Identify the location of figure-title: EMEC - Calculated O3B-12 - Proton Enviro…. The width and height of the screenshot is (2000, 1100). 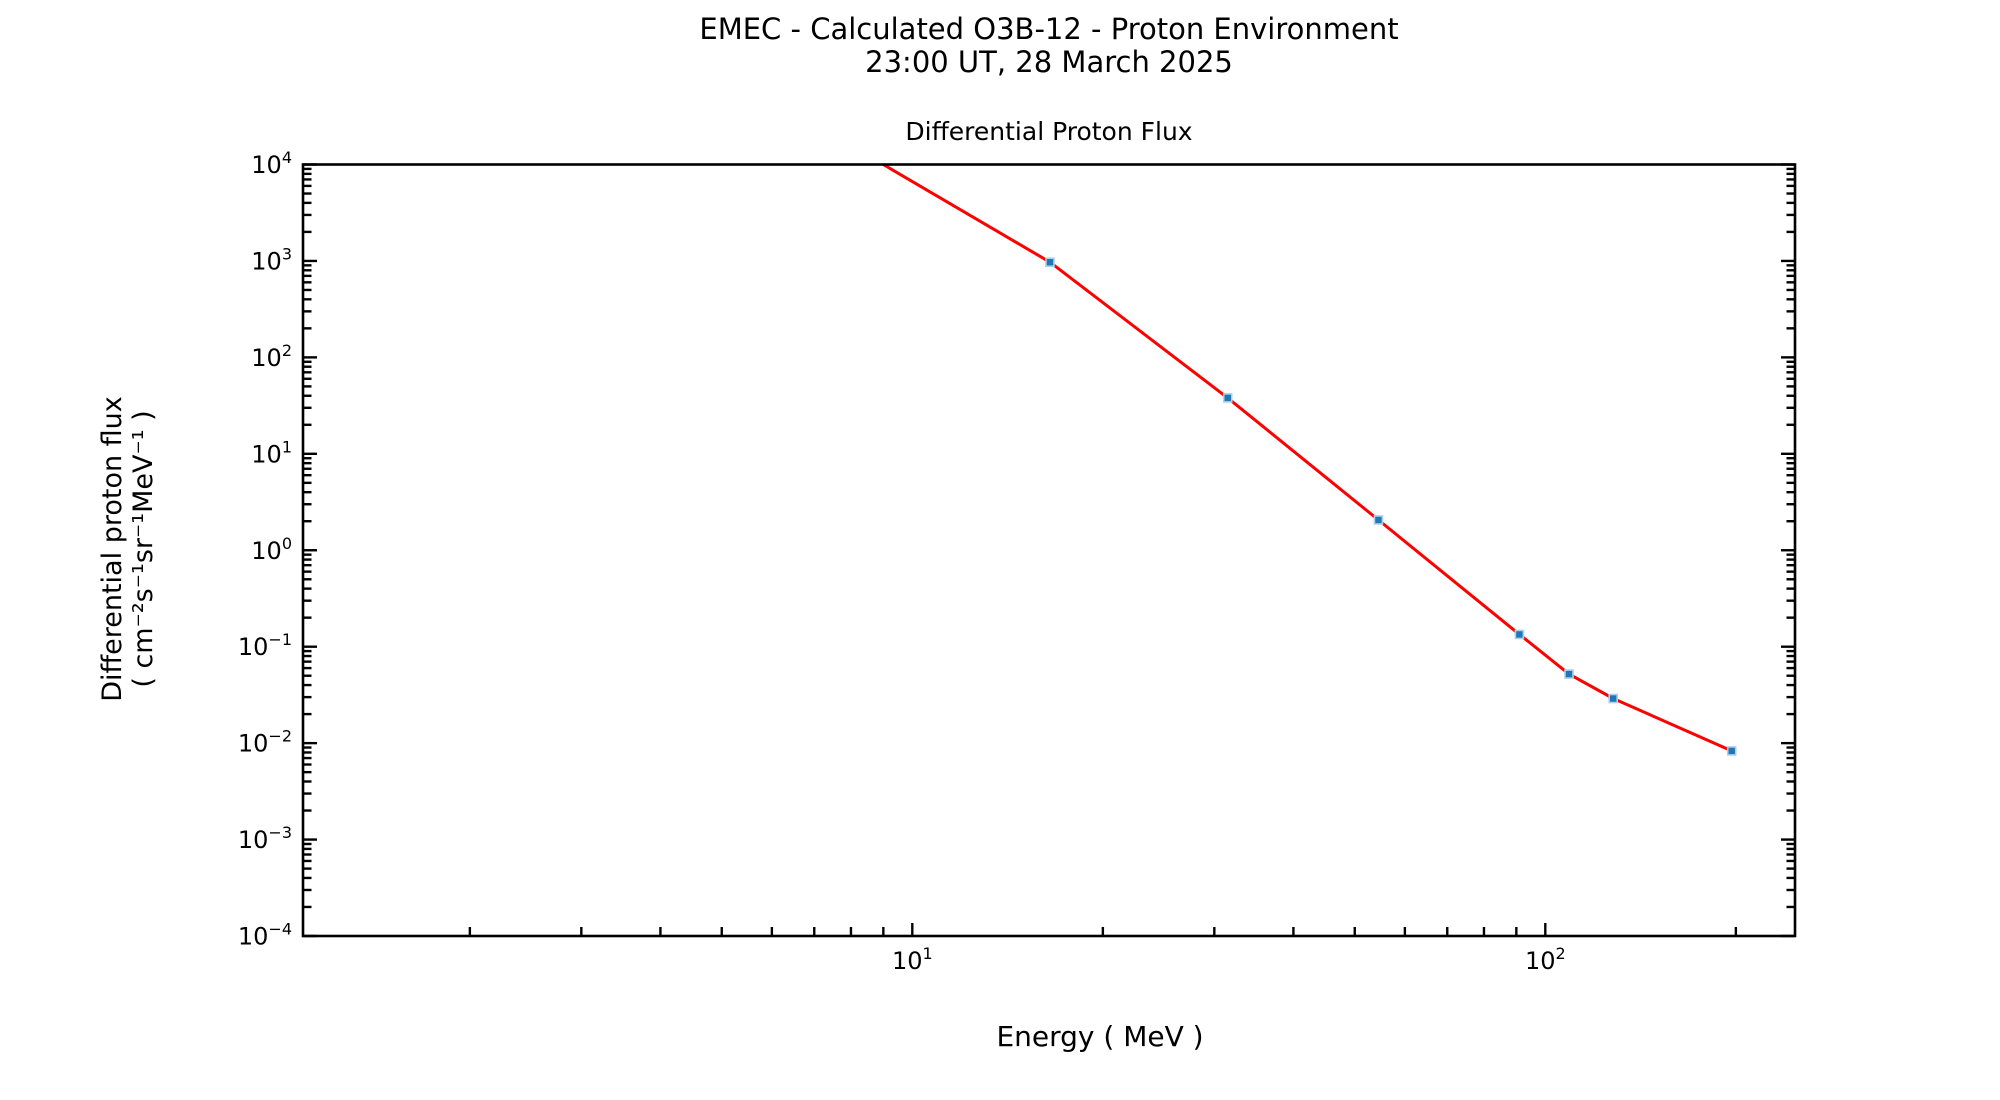
(1049, 29).